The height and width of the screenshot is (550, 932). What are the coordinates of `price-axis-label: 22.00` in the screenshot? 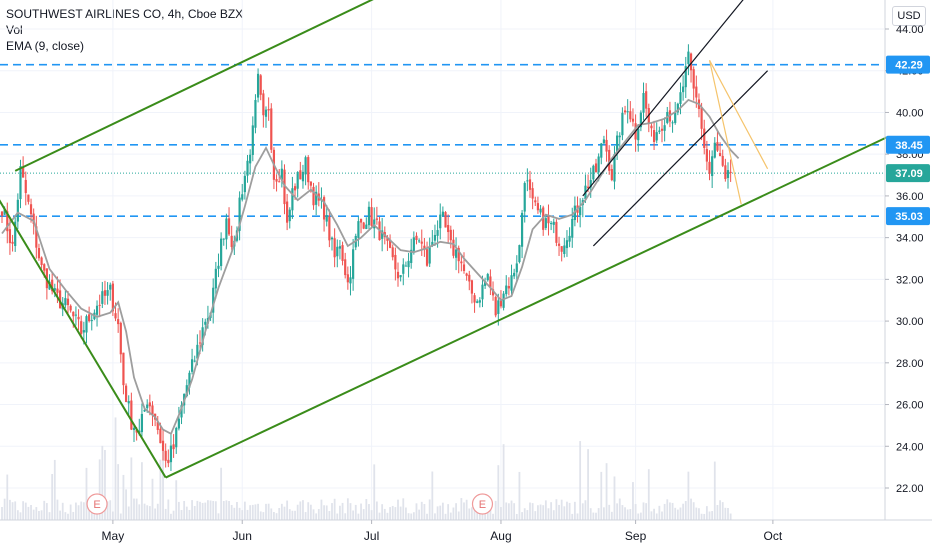 It's located at (910, 489).